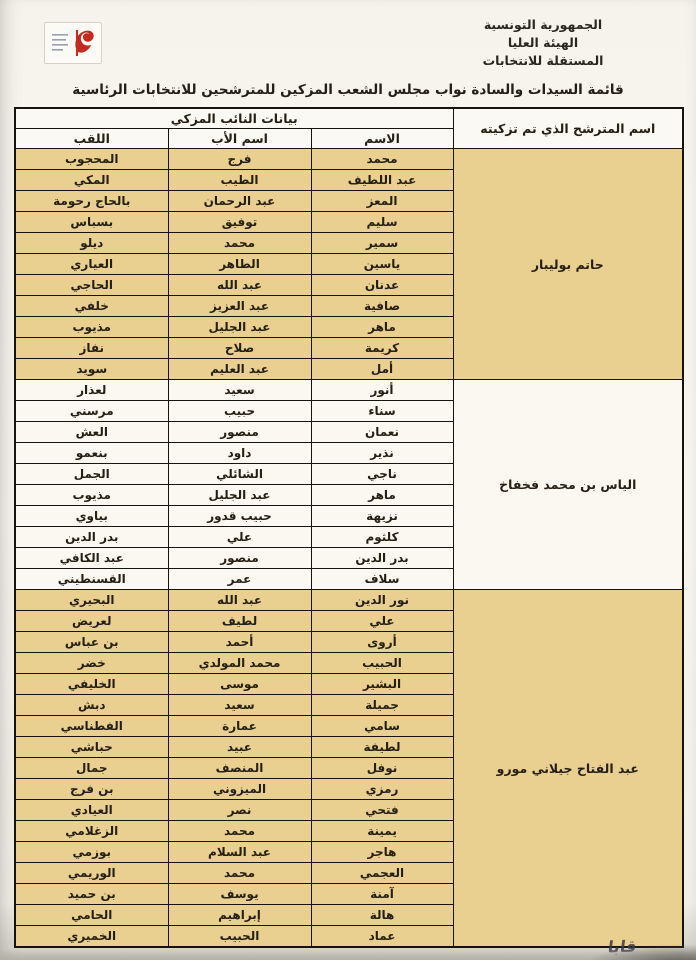 Image resolution: width=696 pixels, height=960 pixels. I want to click on table-row: هاجر عبد السلام بوزمي, so click(348, 852).